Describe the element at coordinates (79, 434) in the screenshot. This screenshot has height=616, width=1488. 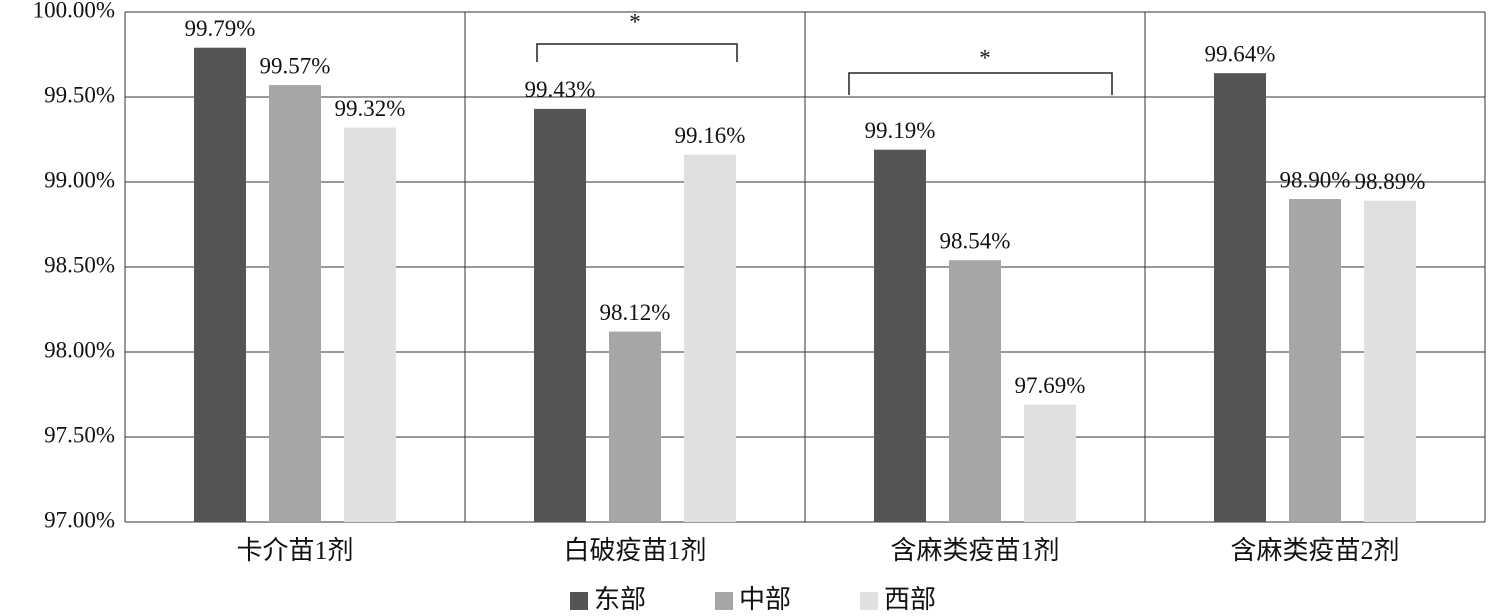
I see `y-tick-label: 97.50%` at that location.